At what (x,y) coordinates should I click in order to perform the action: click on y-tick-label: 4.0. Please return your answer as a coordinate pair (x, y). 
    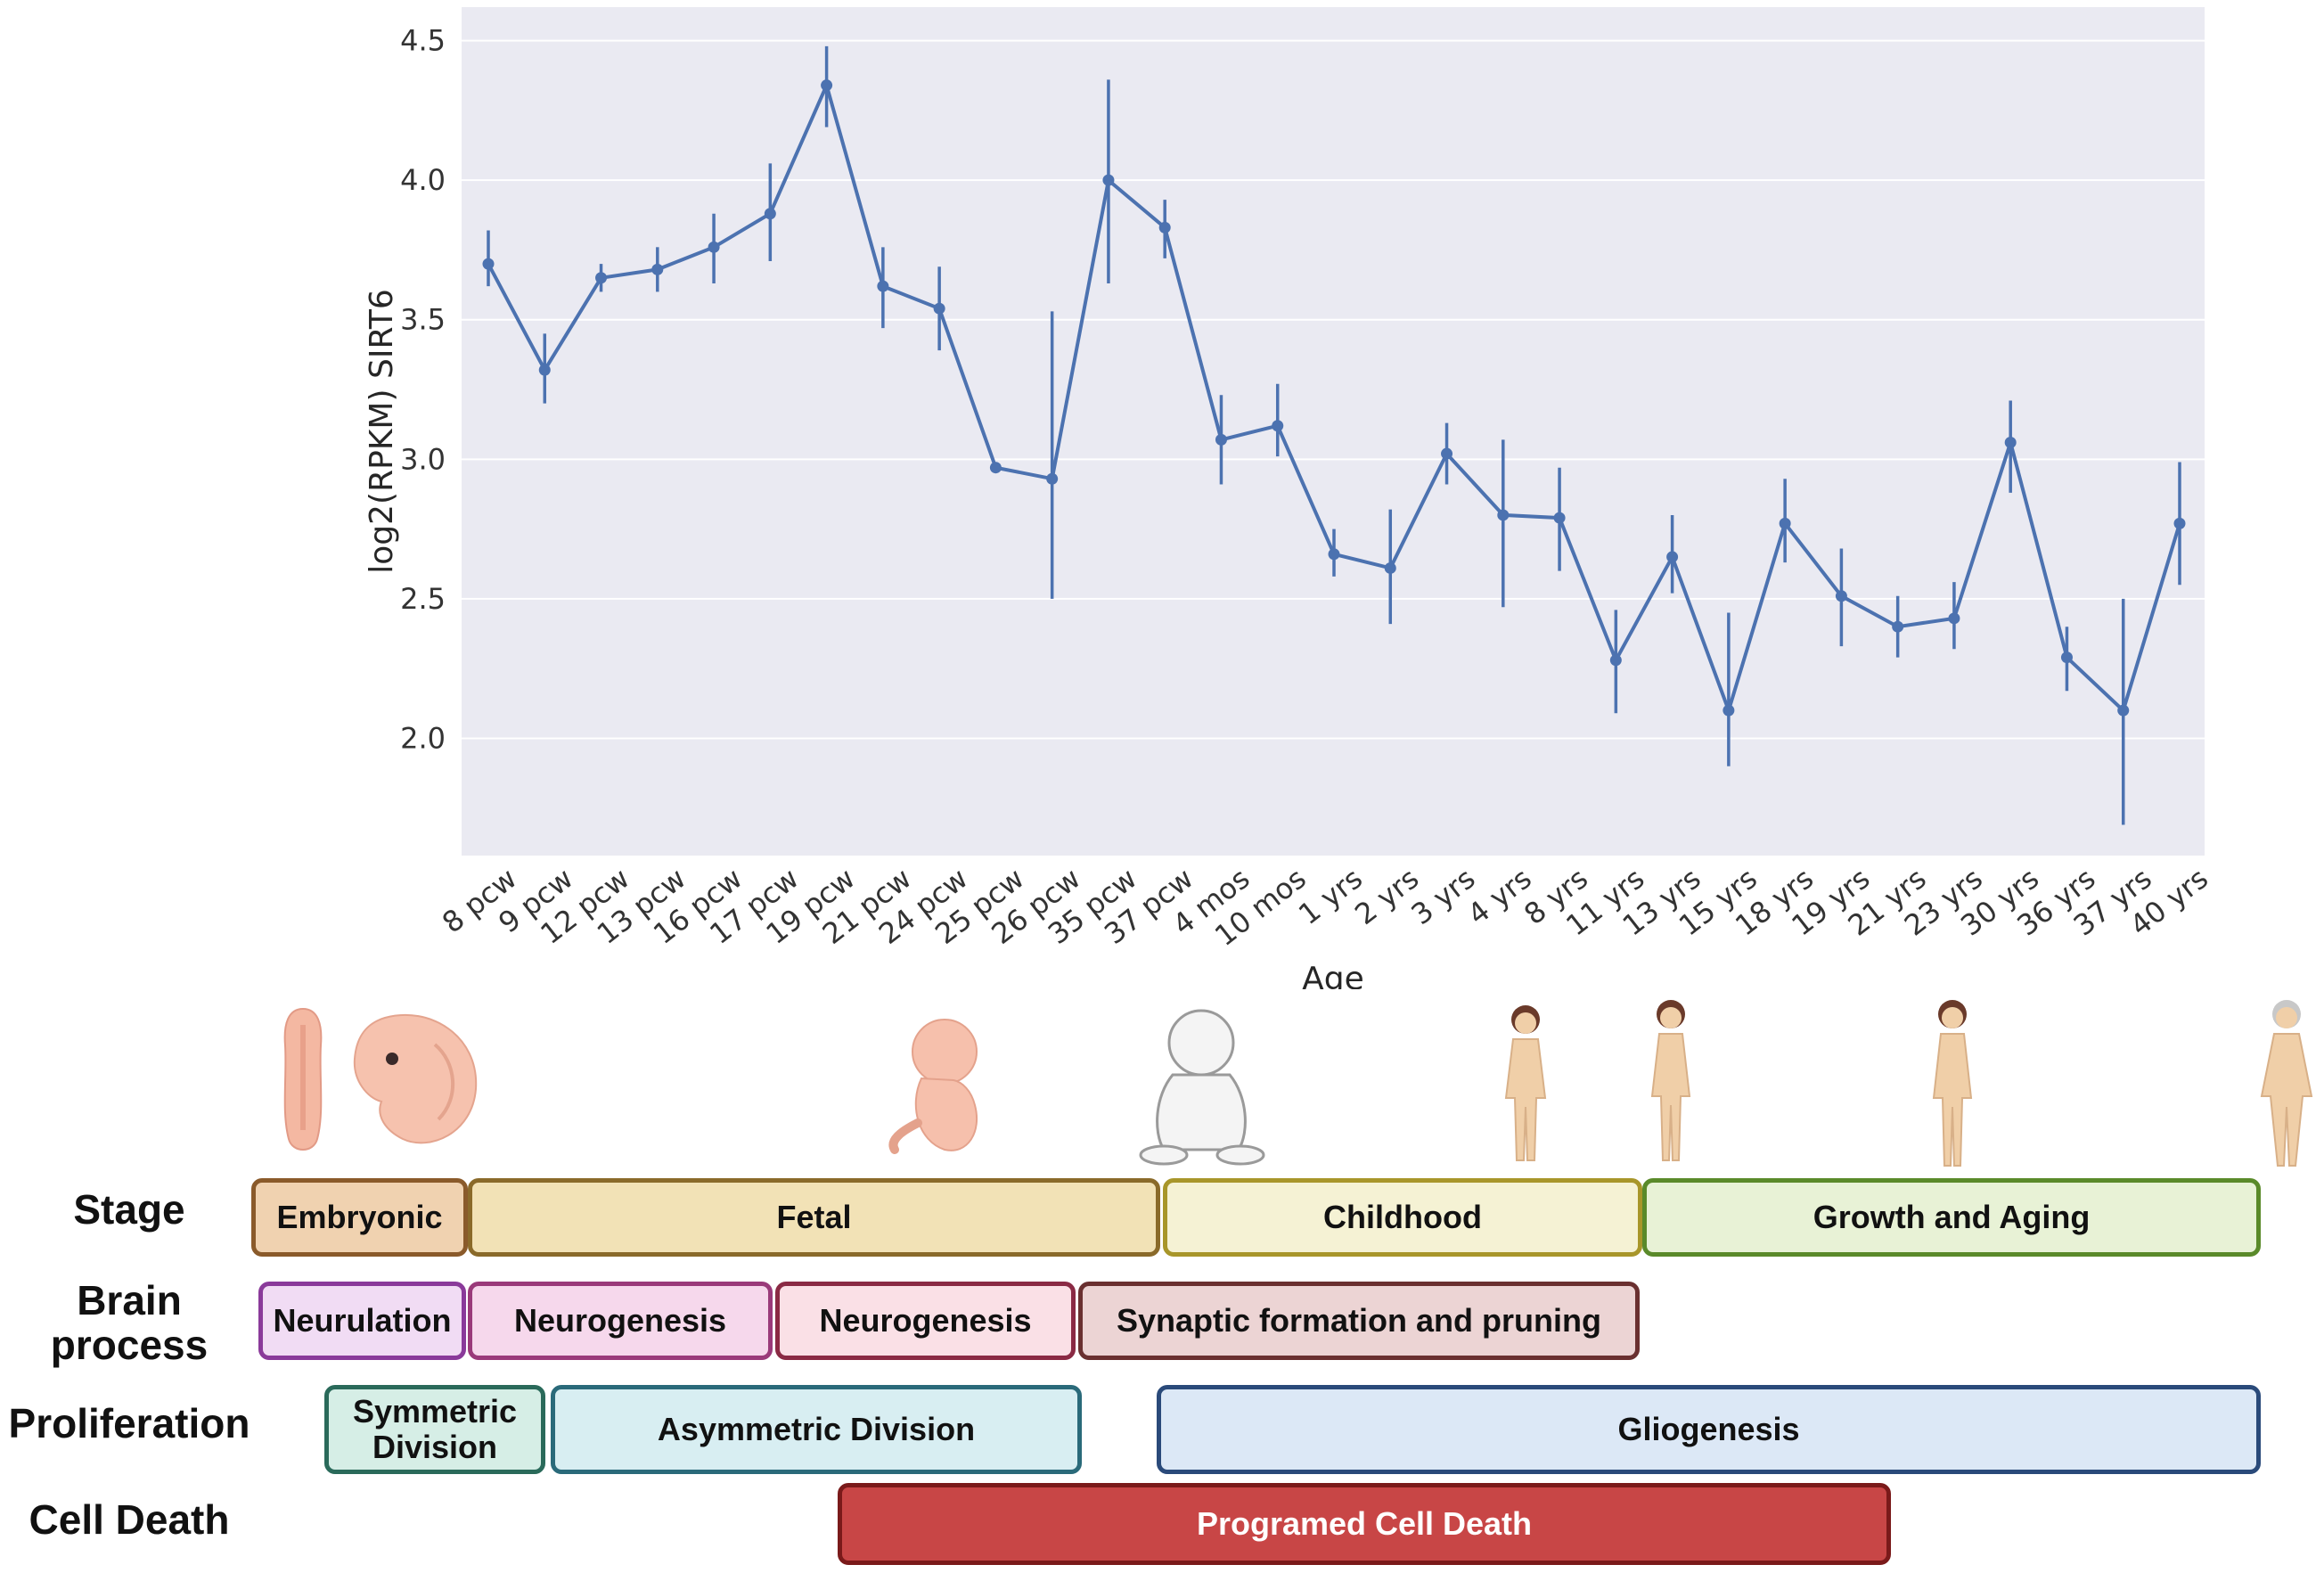
    Looking at the image, I should click on (423, 180).